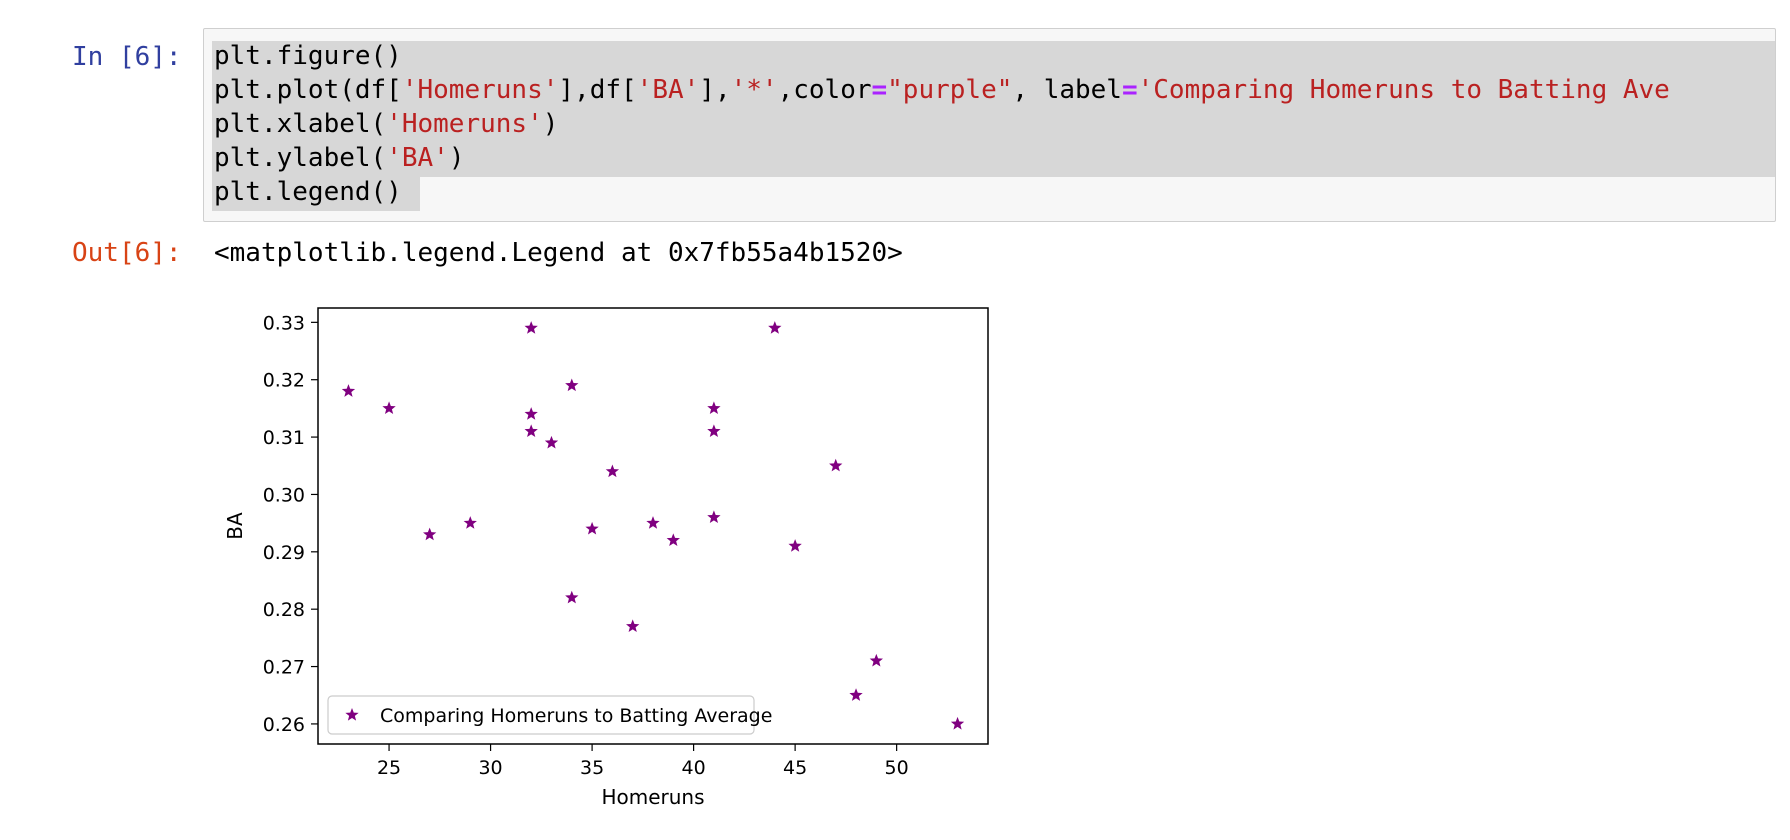  I want to click on y-axis-label: BA, so click(235, 526).